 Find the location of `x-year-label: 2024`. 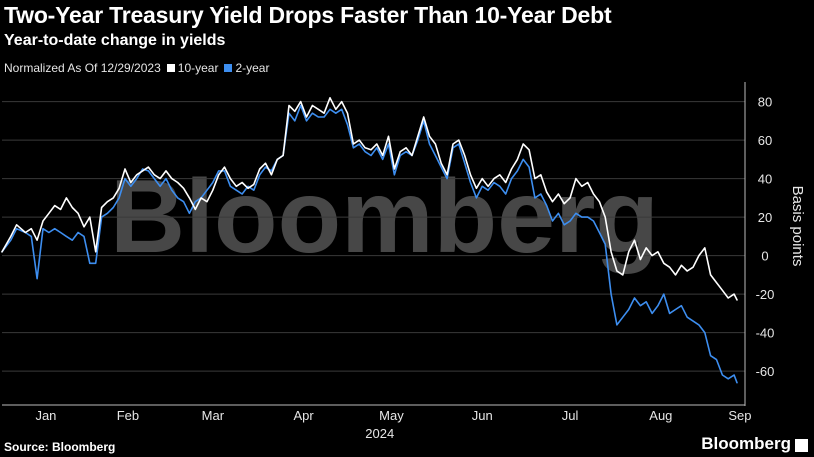

x-year-label: 2024 is located at coordinates (379, 433).